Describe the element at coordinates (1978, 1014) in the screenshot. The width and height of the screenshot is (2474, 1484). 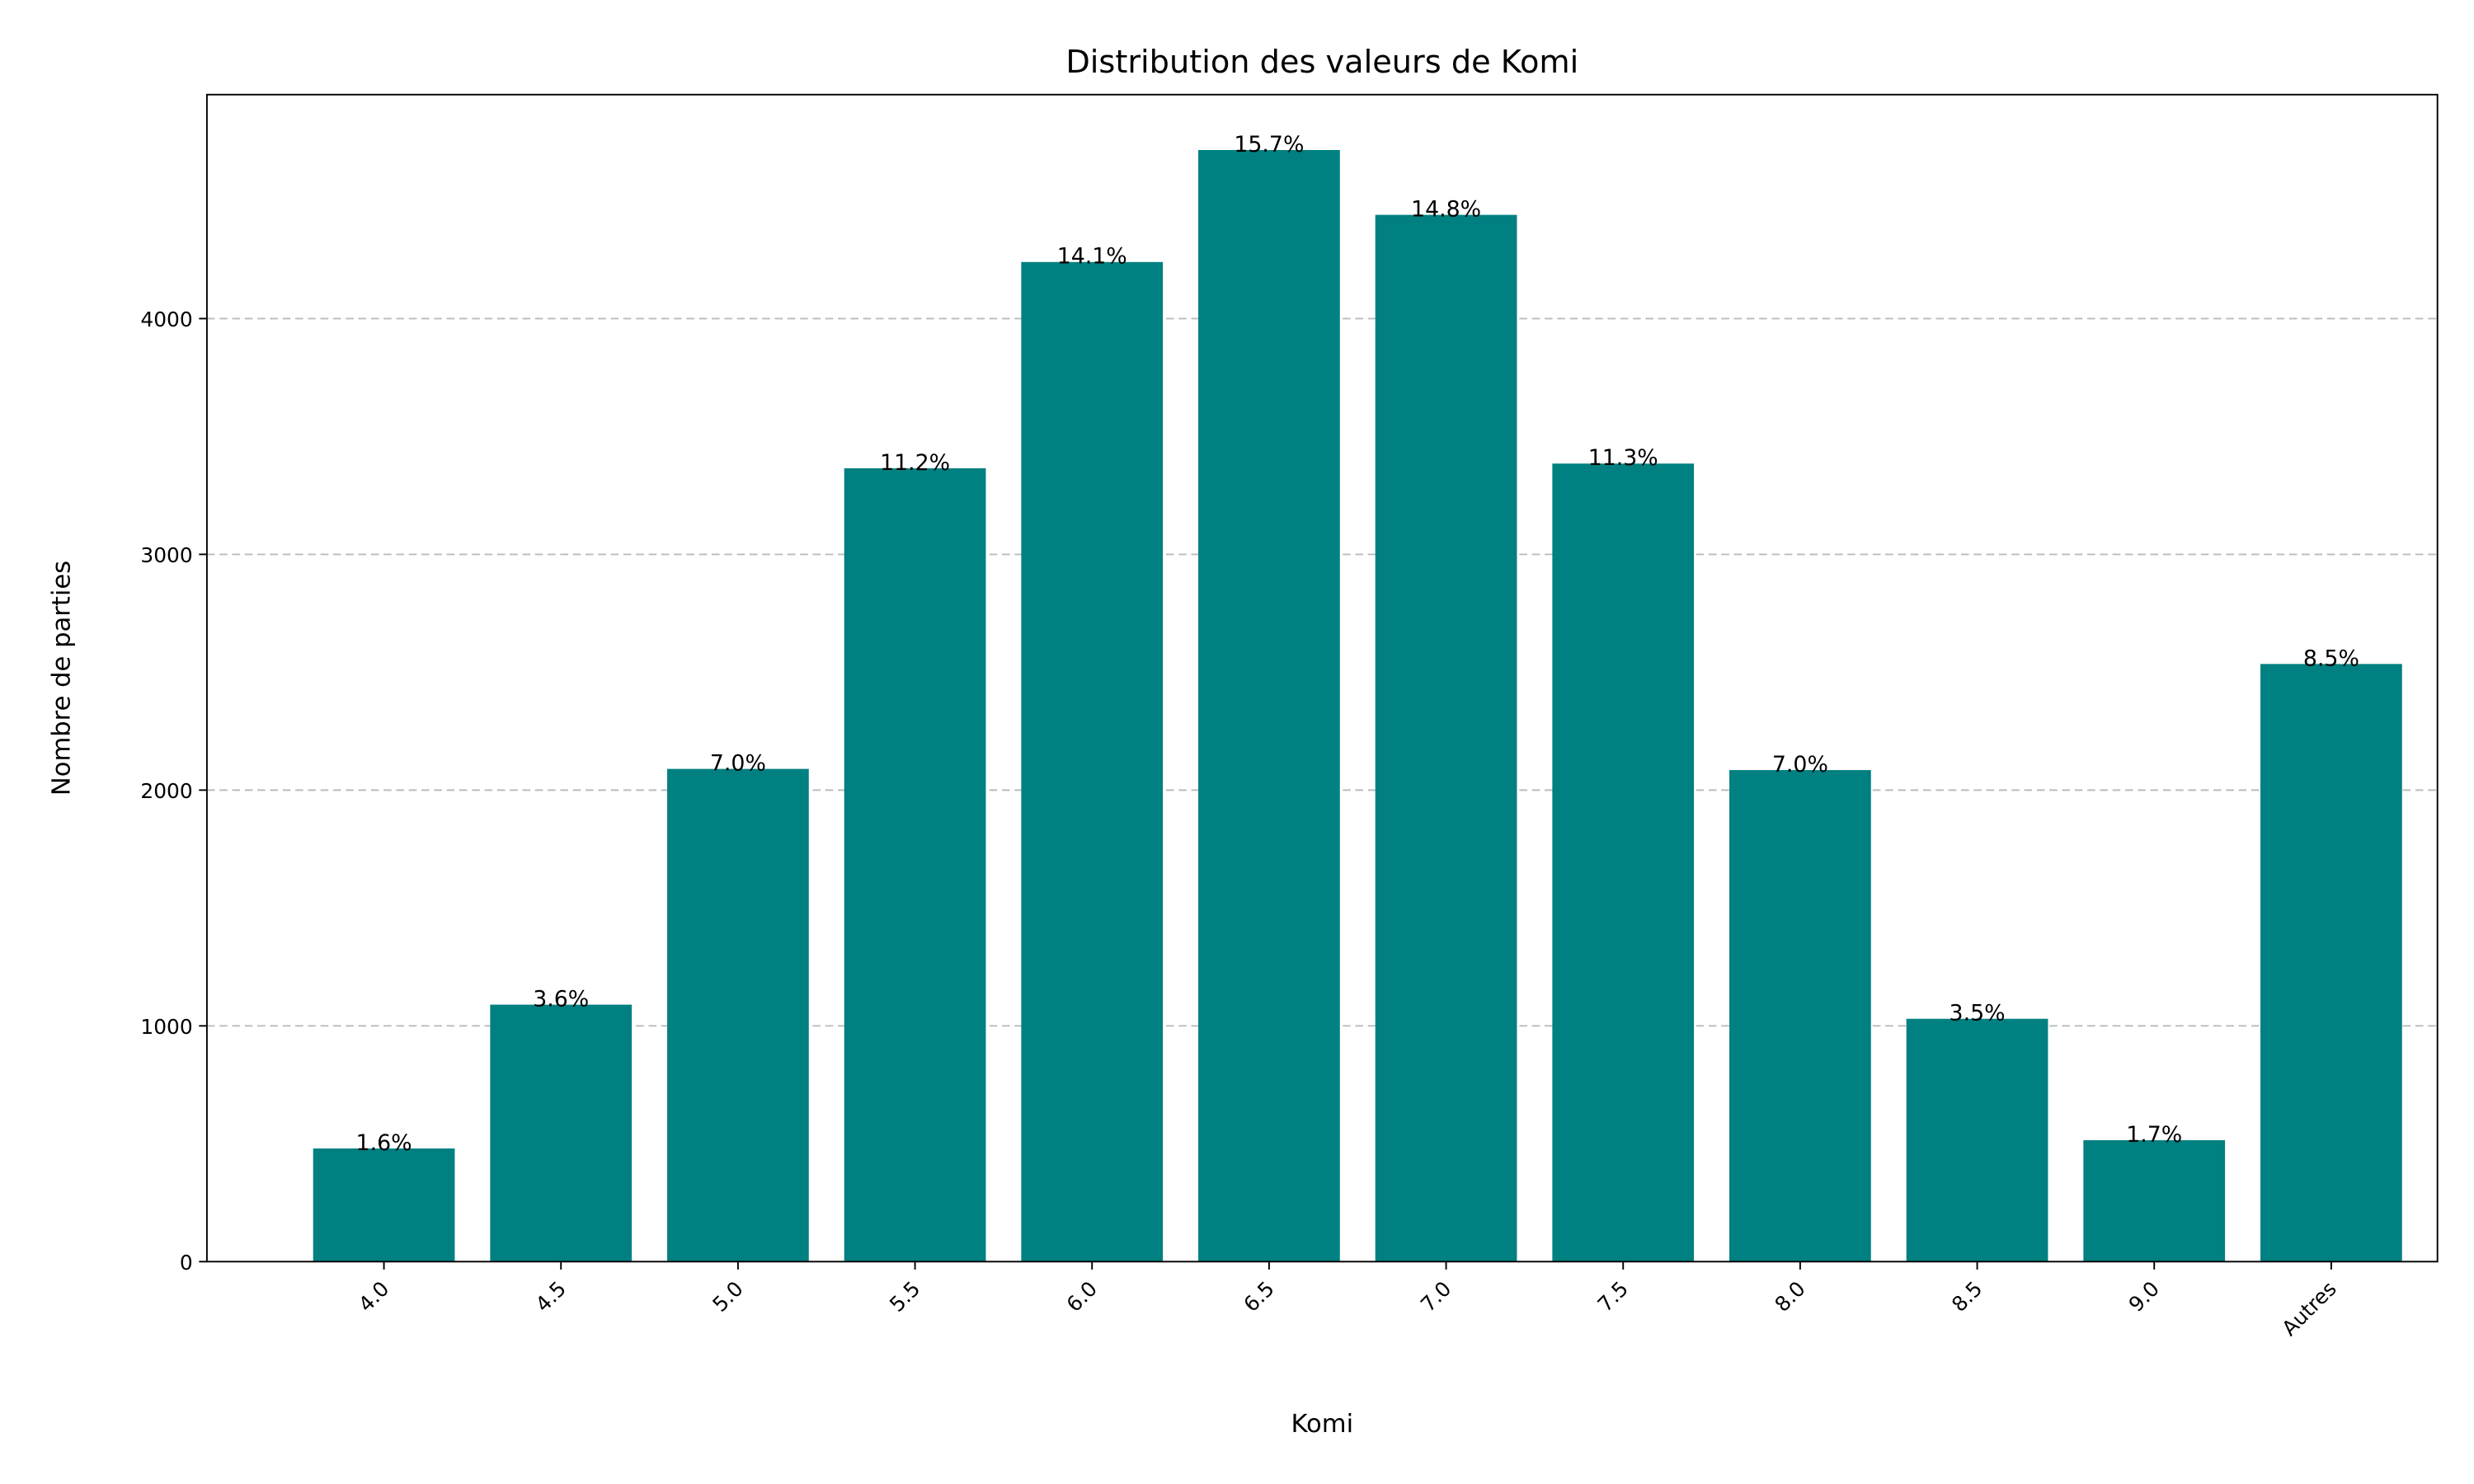
I see `data-label: 3.5%` at that location.